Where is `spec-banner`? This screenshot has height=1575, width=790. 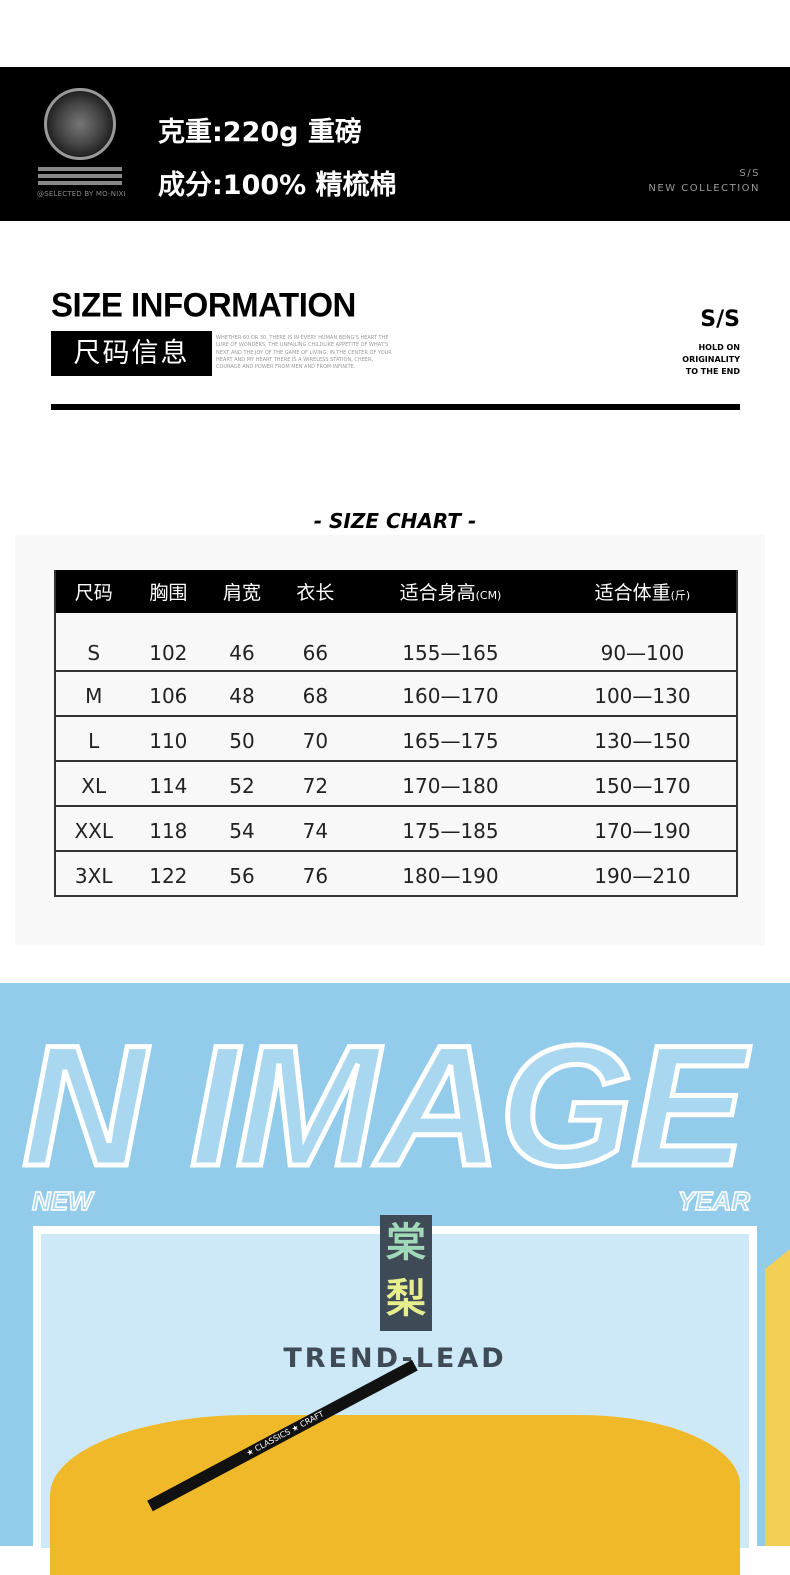 spec-banner is located at coordinates (395, 144).